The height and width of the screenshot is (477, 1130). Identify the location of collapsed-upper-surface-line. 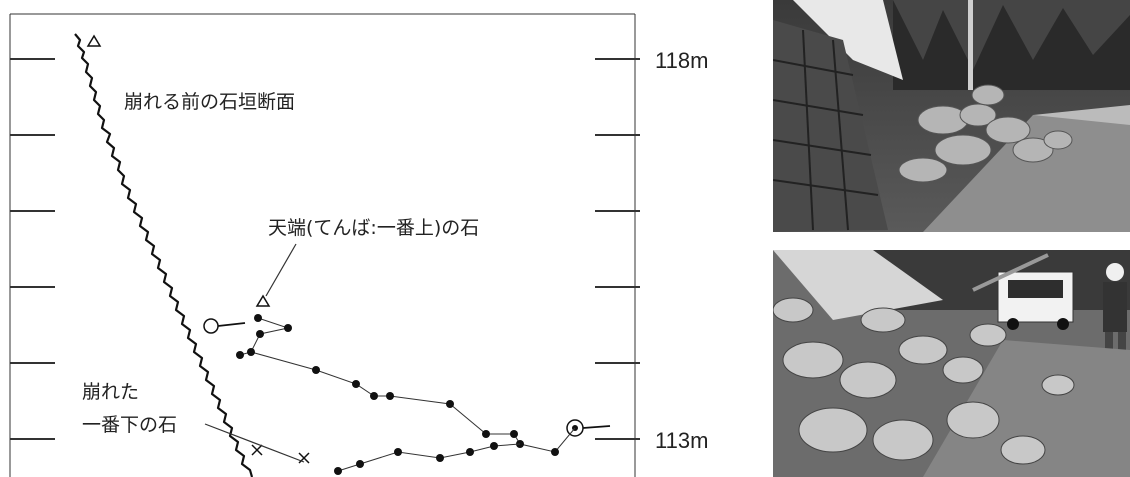
(407, 385).